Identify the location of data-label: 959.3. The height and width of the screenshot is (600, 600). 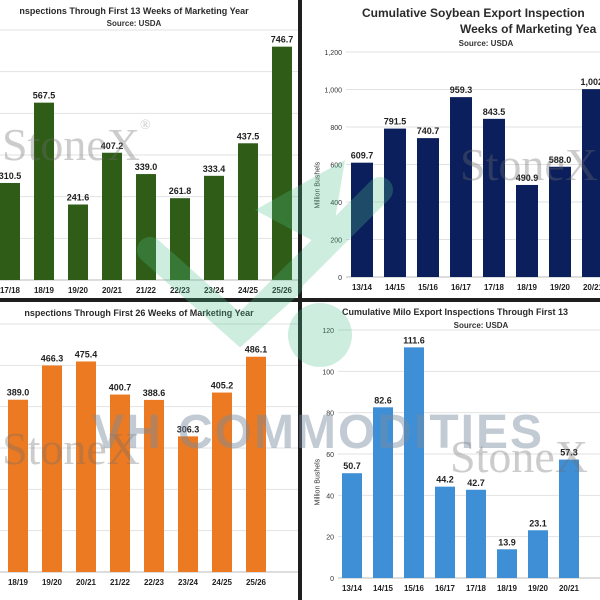
(461, 90).